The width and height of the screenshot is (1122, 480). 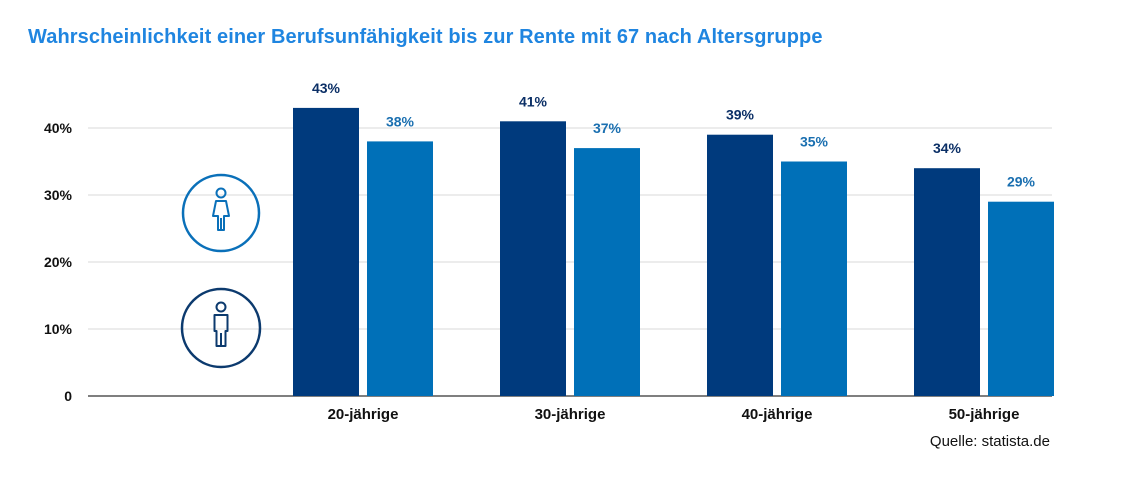 I want to click on source-note: Quelle: statista.de, so click(x=989, y=441).